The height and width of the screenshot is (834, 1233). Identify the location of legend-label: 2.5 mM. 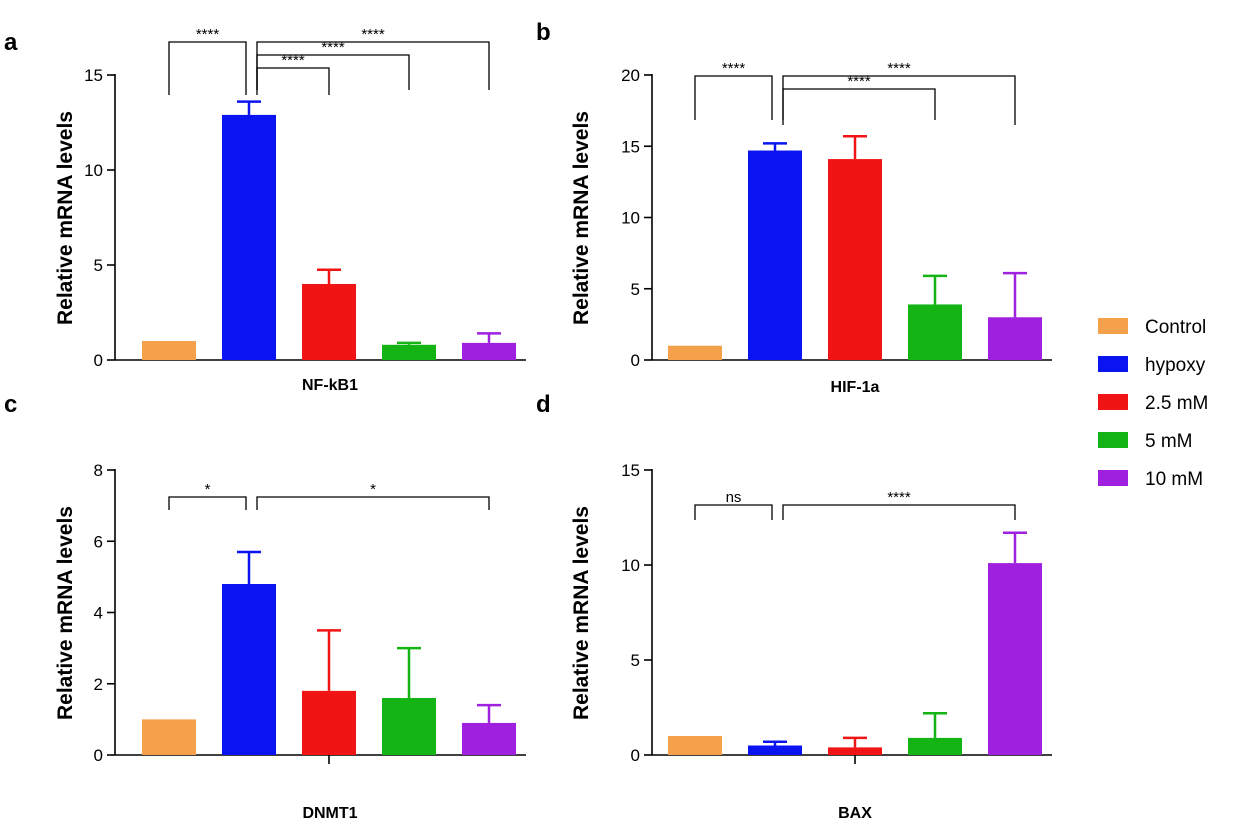
(1176, 403).